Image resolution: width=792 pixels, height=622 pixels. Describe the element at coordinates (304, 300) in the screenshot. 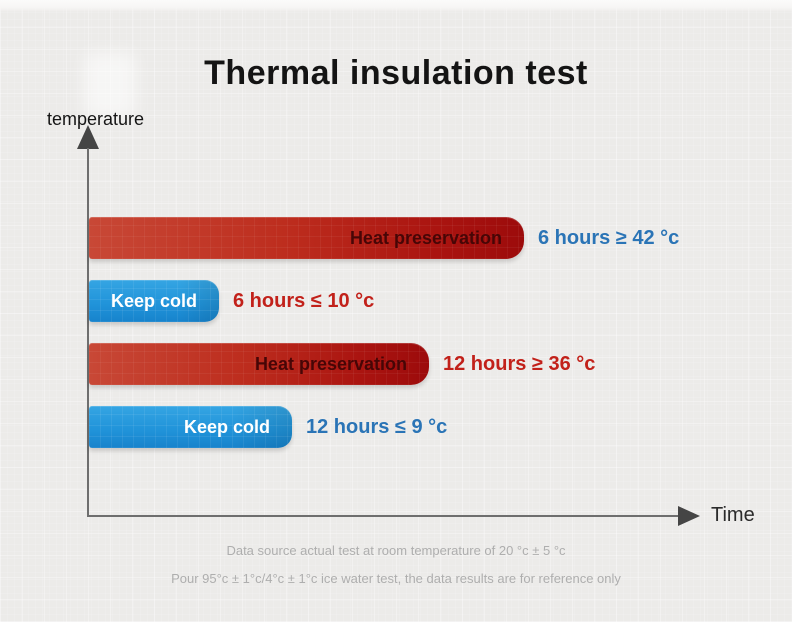

I see `bar-annotation: 6 hours ≤ 10 °c` at that location.